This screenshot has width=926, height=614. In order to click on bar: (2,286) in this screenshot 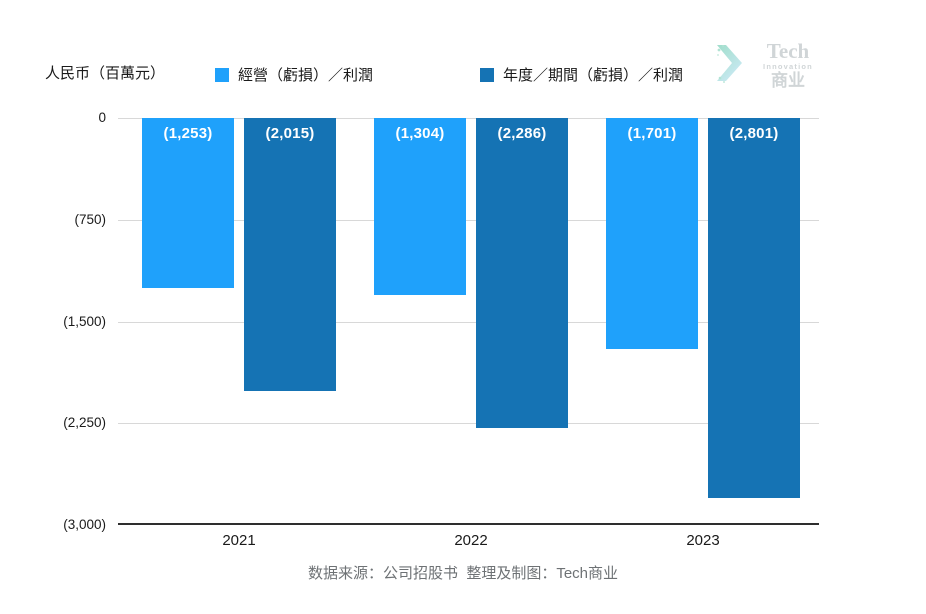, I will do `click(522, 273)`.